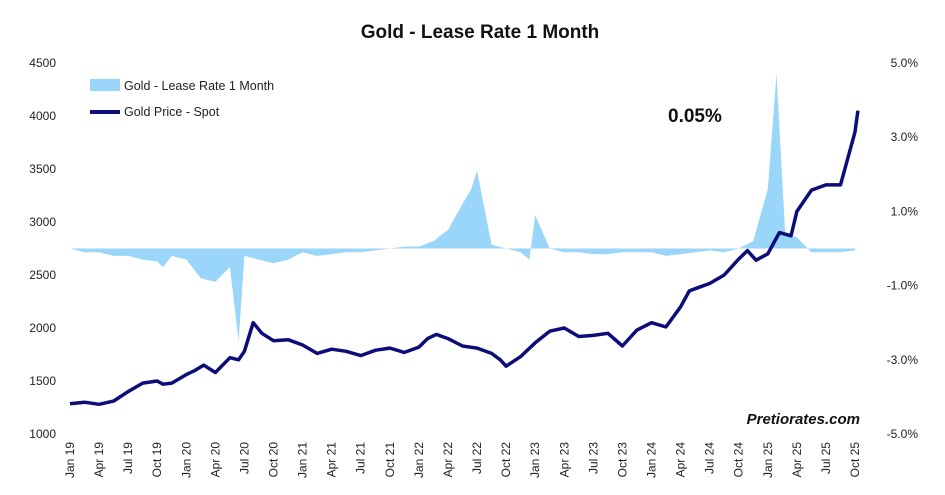 This screenshot has height=495, width=945. What do you see at coordinates (42, 434) in the screenshot?
I see `left-axis-tick-label: 1000` at bounding box center [42, 434].